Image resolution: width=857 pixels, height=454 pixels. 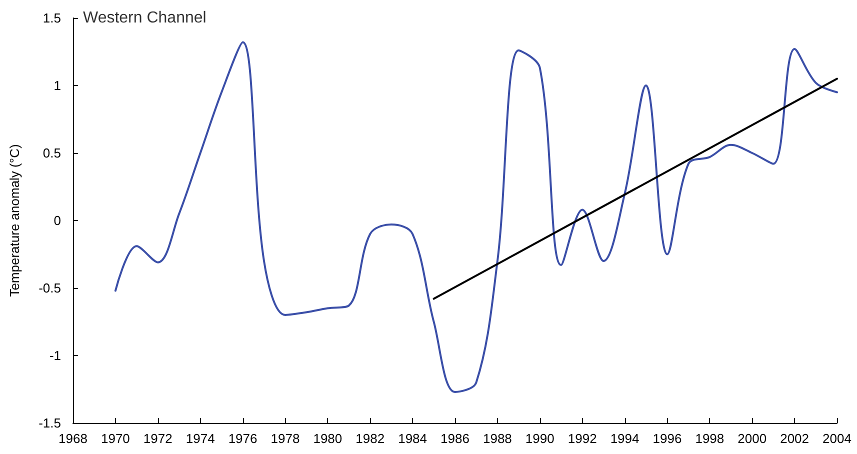 I want to click on x-tick-label: 1992, so click(x=582, y=438).